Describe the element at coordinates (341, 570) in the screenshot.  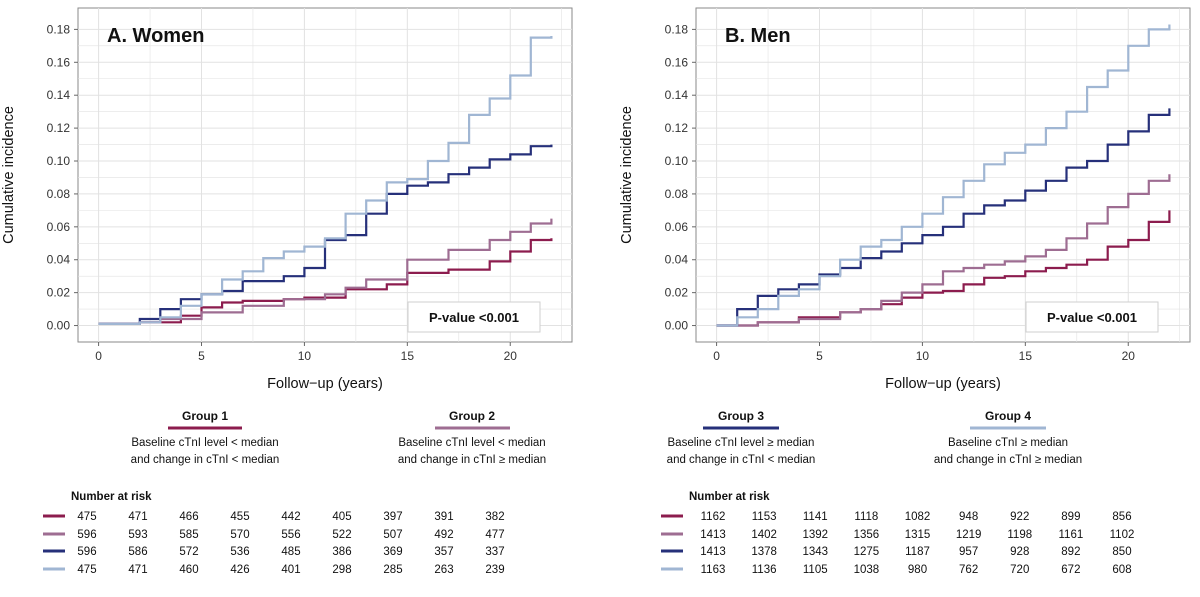
I see `risk-cell: 298` at that location.